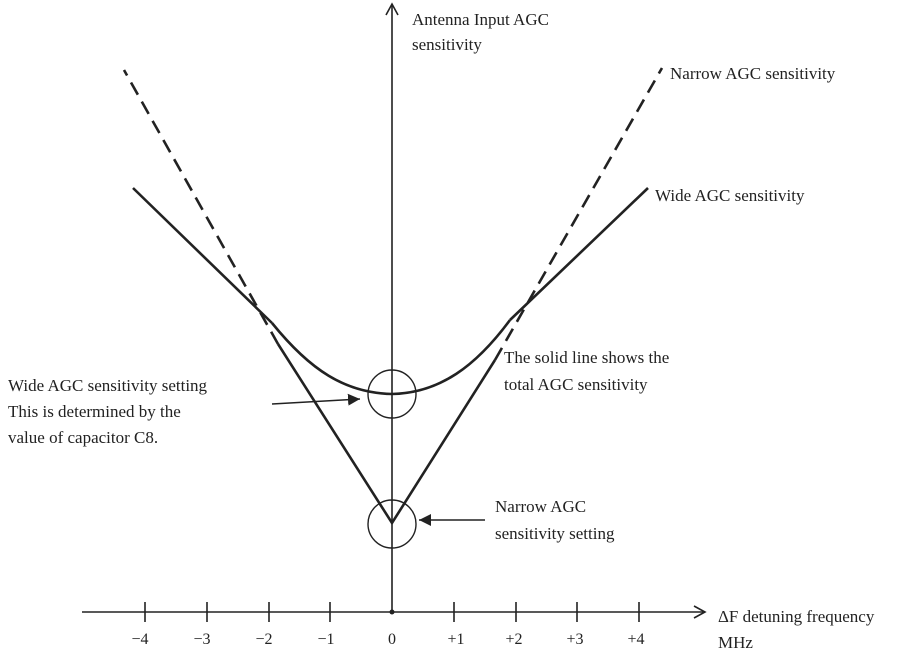 The width and height of the screenshot is (920, 654). I want to click on tick-label: −3, so click(201, 639).